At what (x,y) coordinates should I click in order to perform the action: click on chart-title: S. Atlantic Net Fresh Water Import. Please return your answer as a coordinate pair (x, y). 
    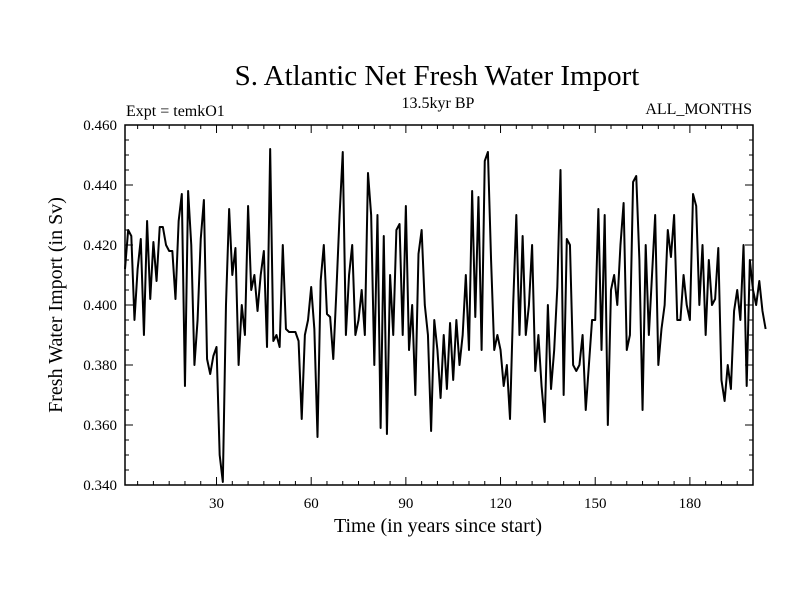
    Looking at the image, I should click on (437, 76).